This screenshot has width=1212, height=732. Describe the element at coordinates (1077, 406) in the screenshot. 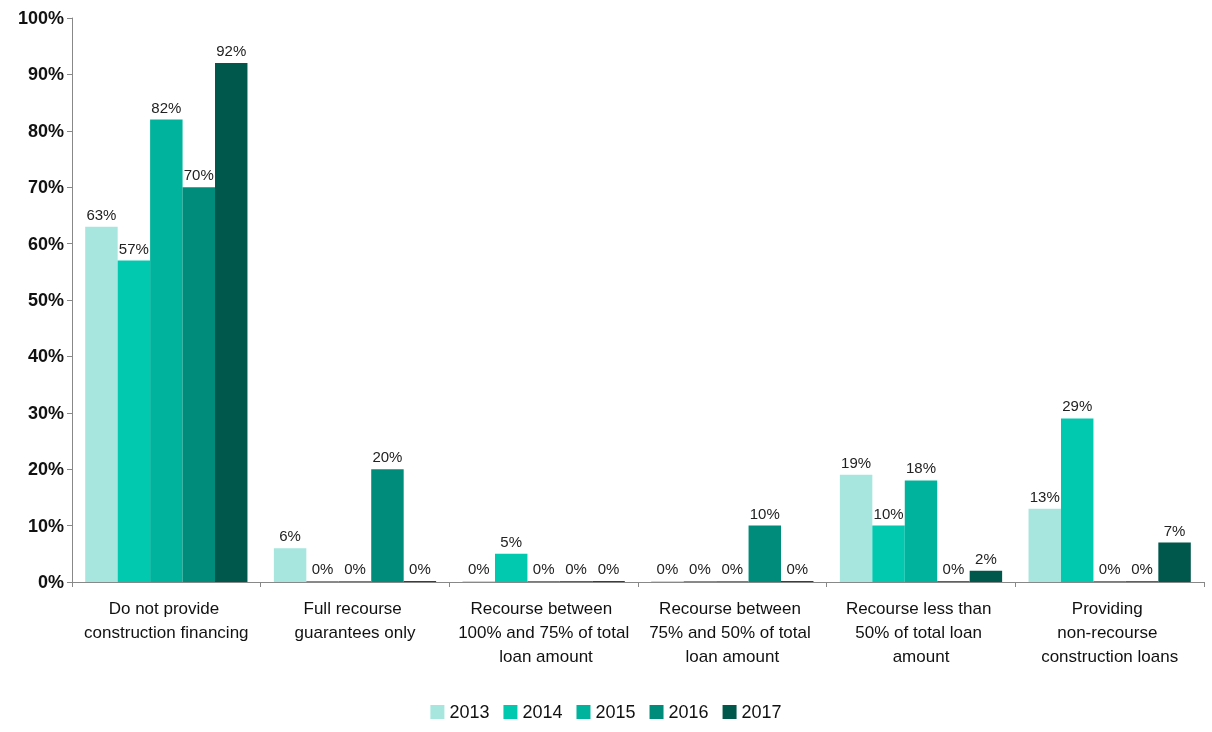

I see `data-label: 29%` at that location.